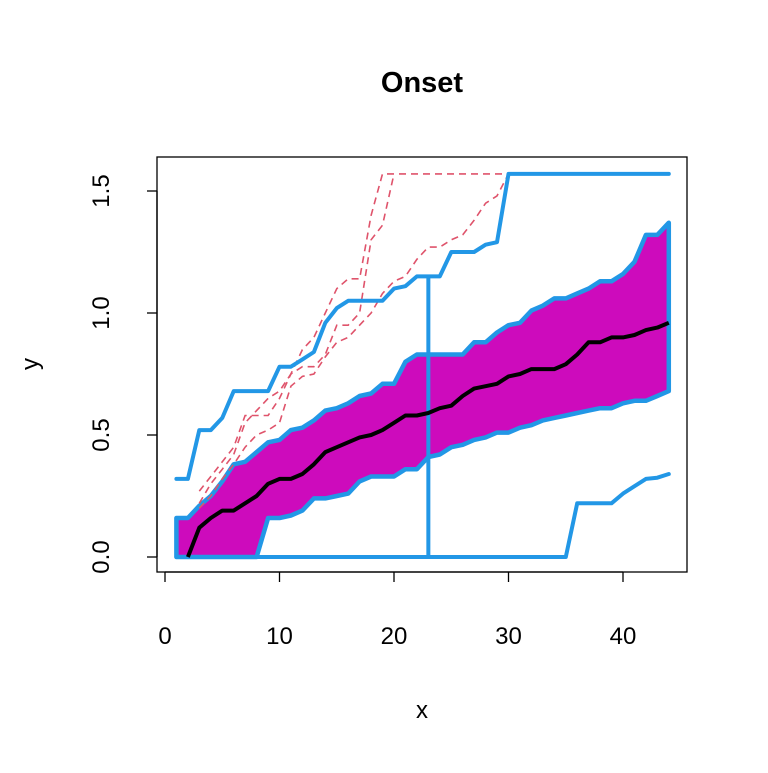 Image resolution: width=768 pixels, height=773 pixels. Describe the element at coordinates (30, 364) in the screenshot. I see `y-axis-label: y` at that location.